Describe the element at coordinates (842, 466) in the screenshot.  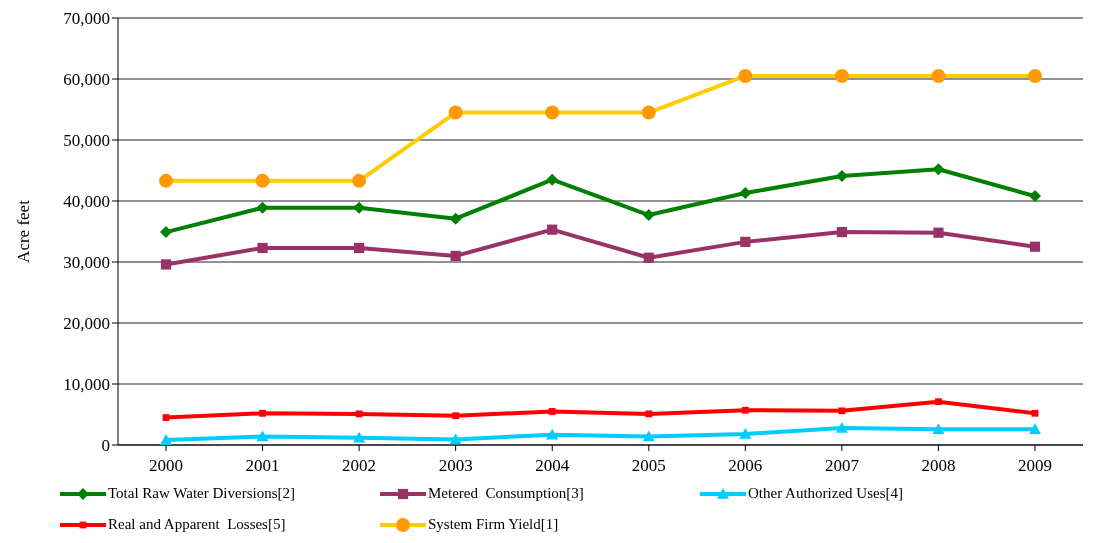
I see `x-tick-label: 2007` at that location.